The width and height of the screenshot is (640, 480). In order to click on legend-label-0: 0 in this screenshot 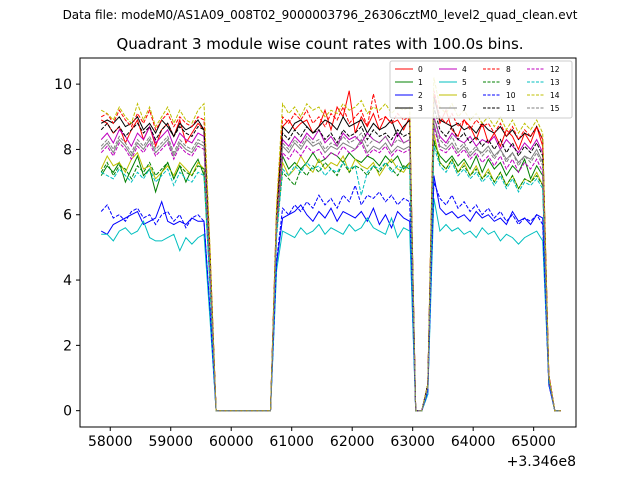, I will do `click(420, 69)`.